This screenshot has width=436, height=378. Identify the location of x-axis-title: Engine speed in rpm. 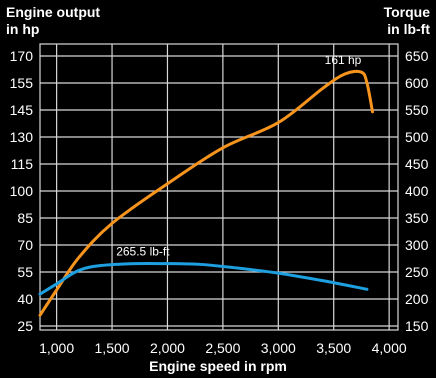
(218, 366).